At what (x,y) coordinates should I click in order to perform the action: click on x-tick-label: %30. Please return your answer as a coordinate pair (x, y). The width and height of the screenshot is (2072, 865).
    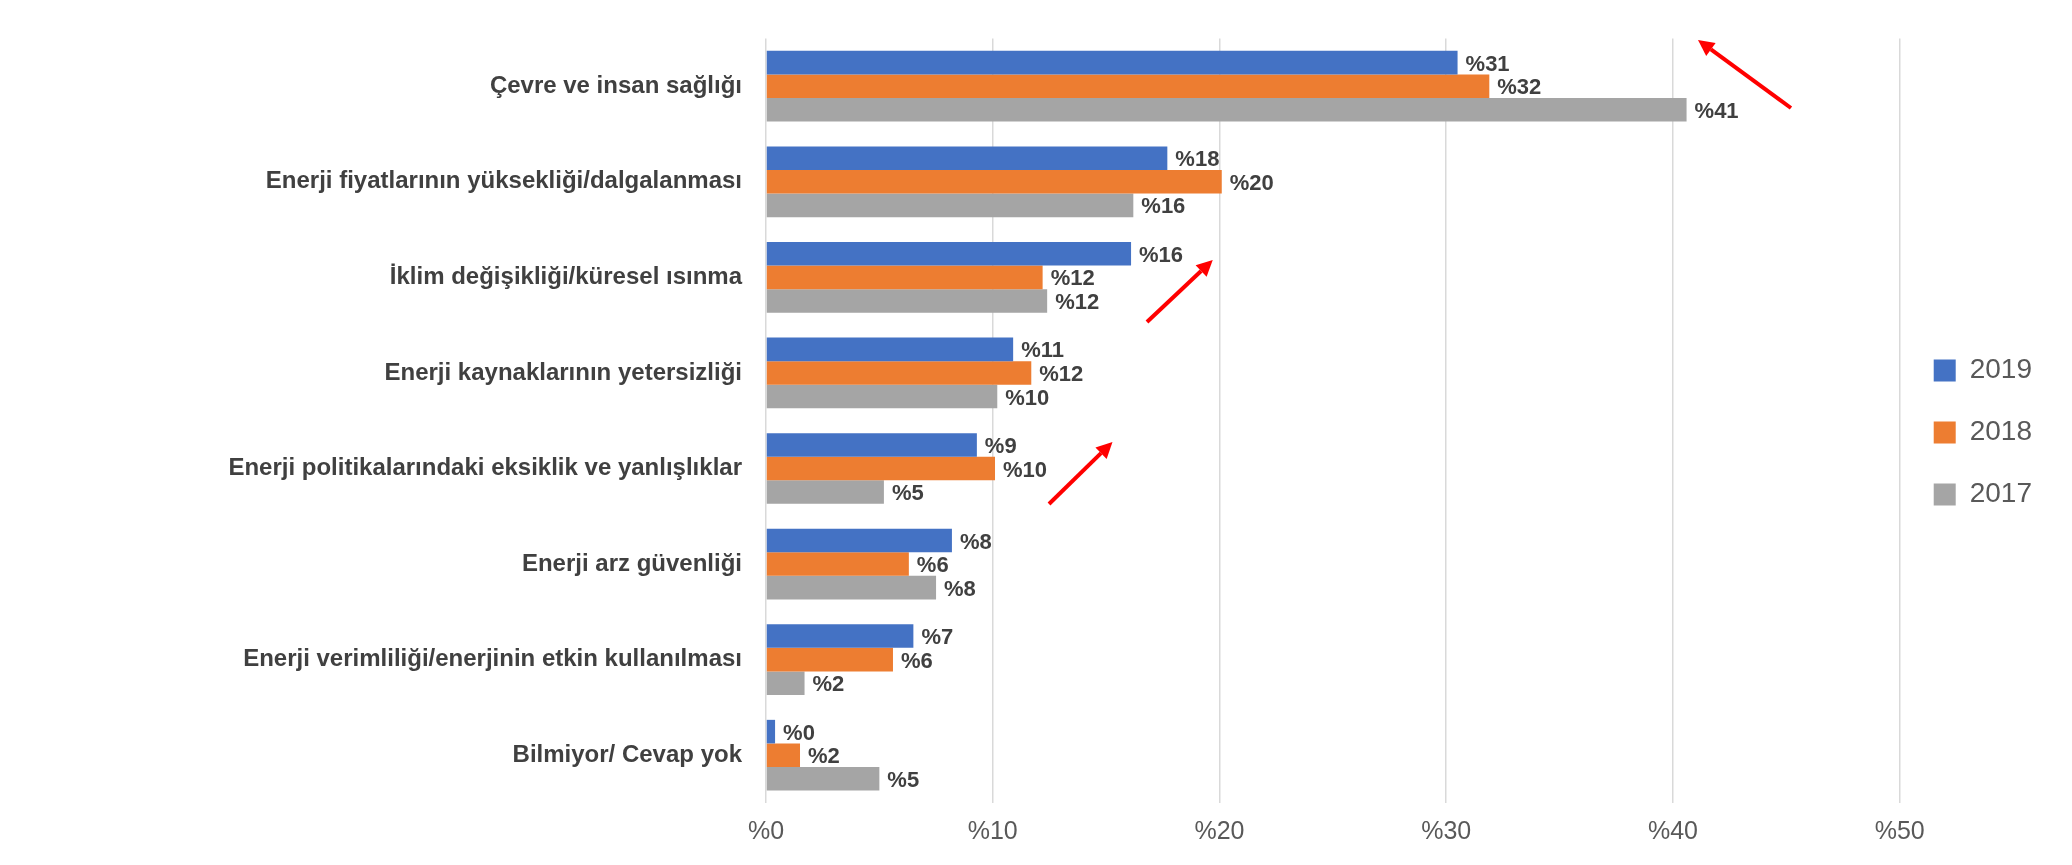
    Looking at the image, I should click on (1446, 829).